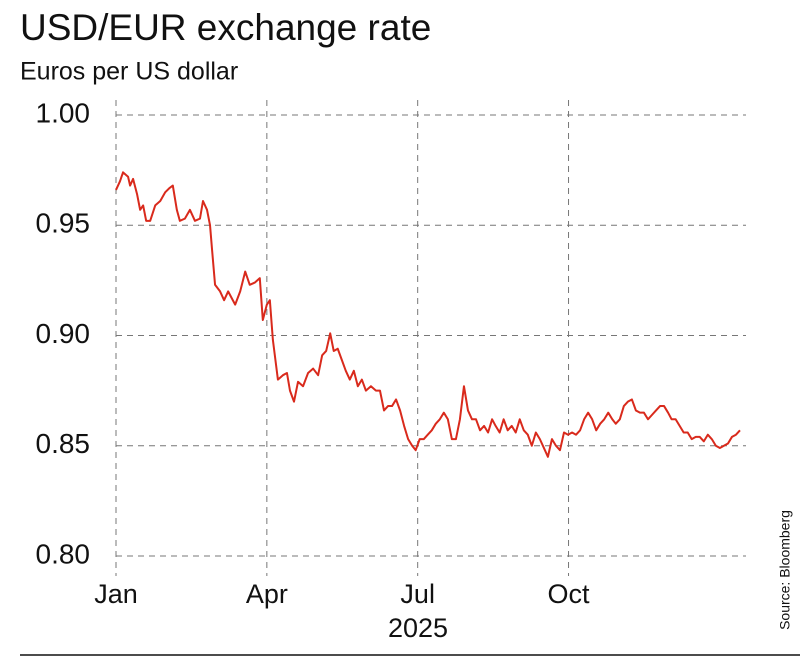 This screenshot has width=802, height=662. What do you see at coordinates (63, 223) in the screenshot?
I see `y-tick-label: 0.95` at bounding box center [63, 223].